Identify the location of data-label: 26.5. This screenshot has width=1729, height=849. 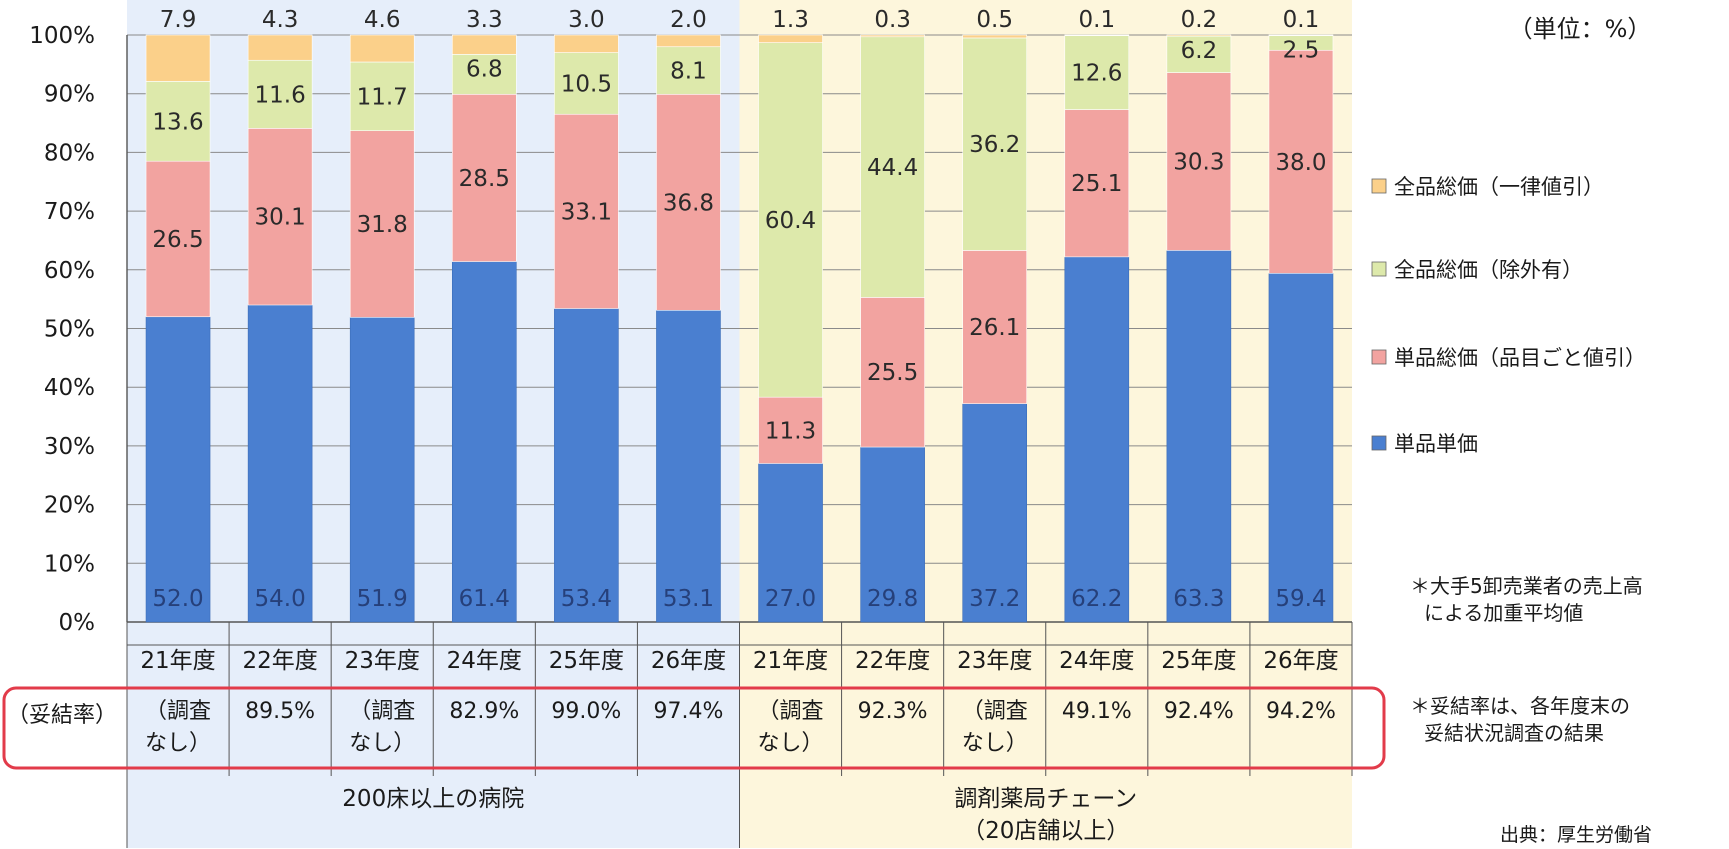
(177, 240).